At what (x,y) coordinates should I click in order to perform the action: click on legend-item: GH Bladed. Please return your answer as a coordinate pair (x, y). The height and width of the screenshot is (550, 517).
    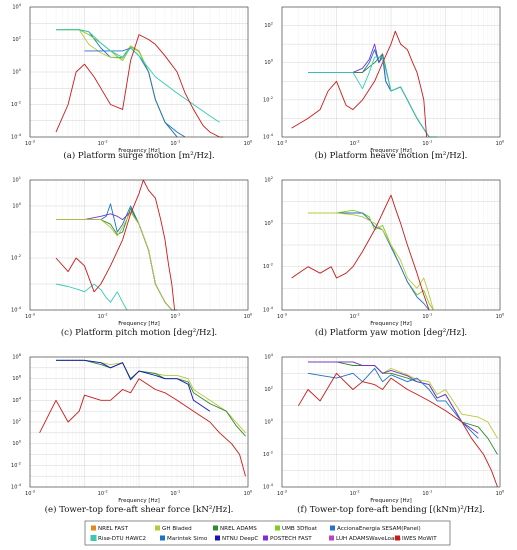
    Looking at the image, I should click on (173, 528).